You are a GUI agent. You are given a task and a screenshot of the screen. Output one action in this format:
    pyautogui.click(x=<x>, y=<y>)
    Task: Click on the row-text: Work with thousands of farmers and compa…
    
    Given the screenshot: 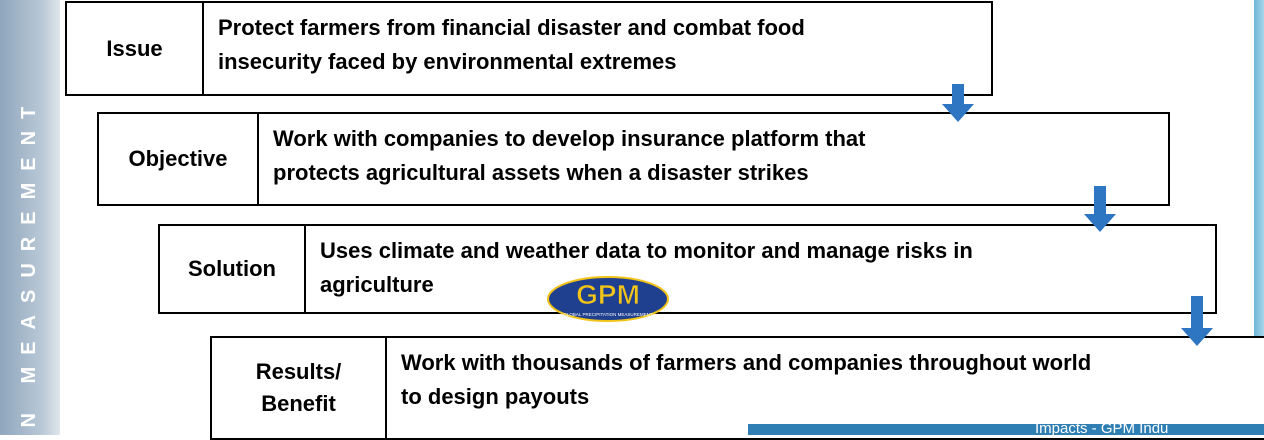 What is the action you would take?
    pyautogui.click(x=746, y=388)
    